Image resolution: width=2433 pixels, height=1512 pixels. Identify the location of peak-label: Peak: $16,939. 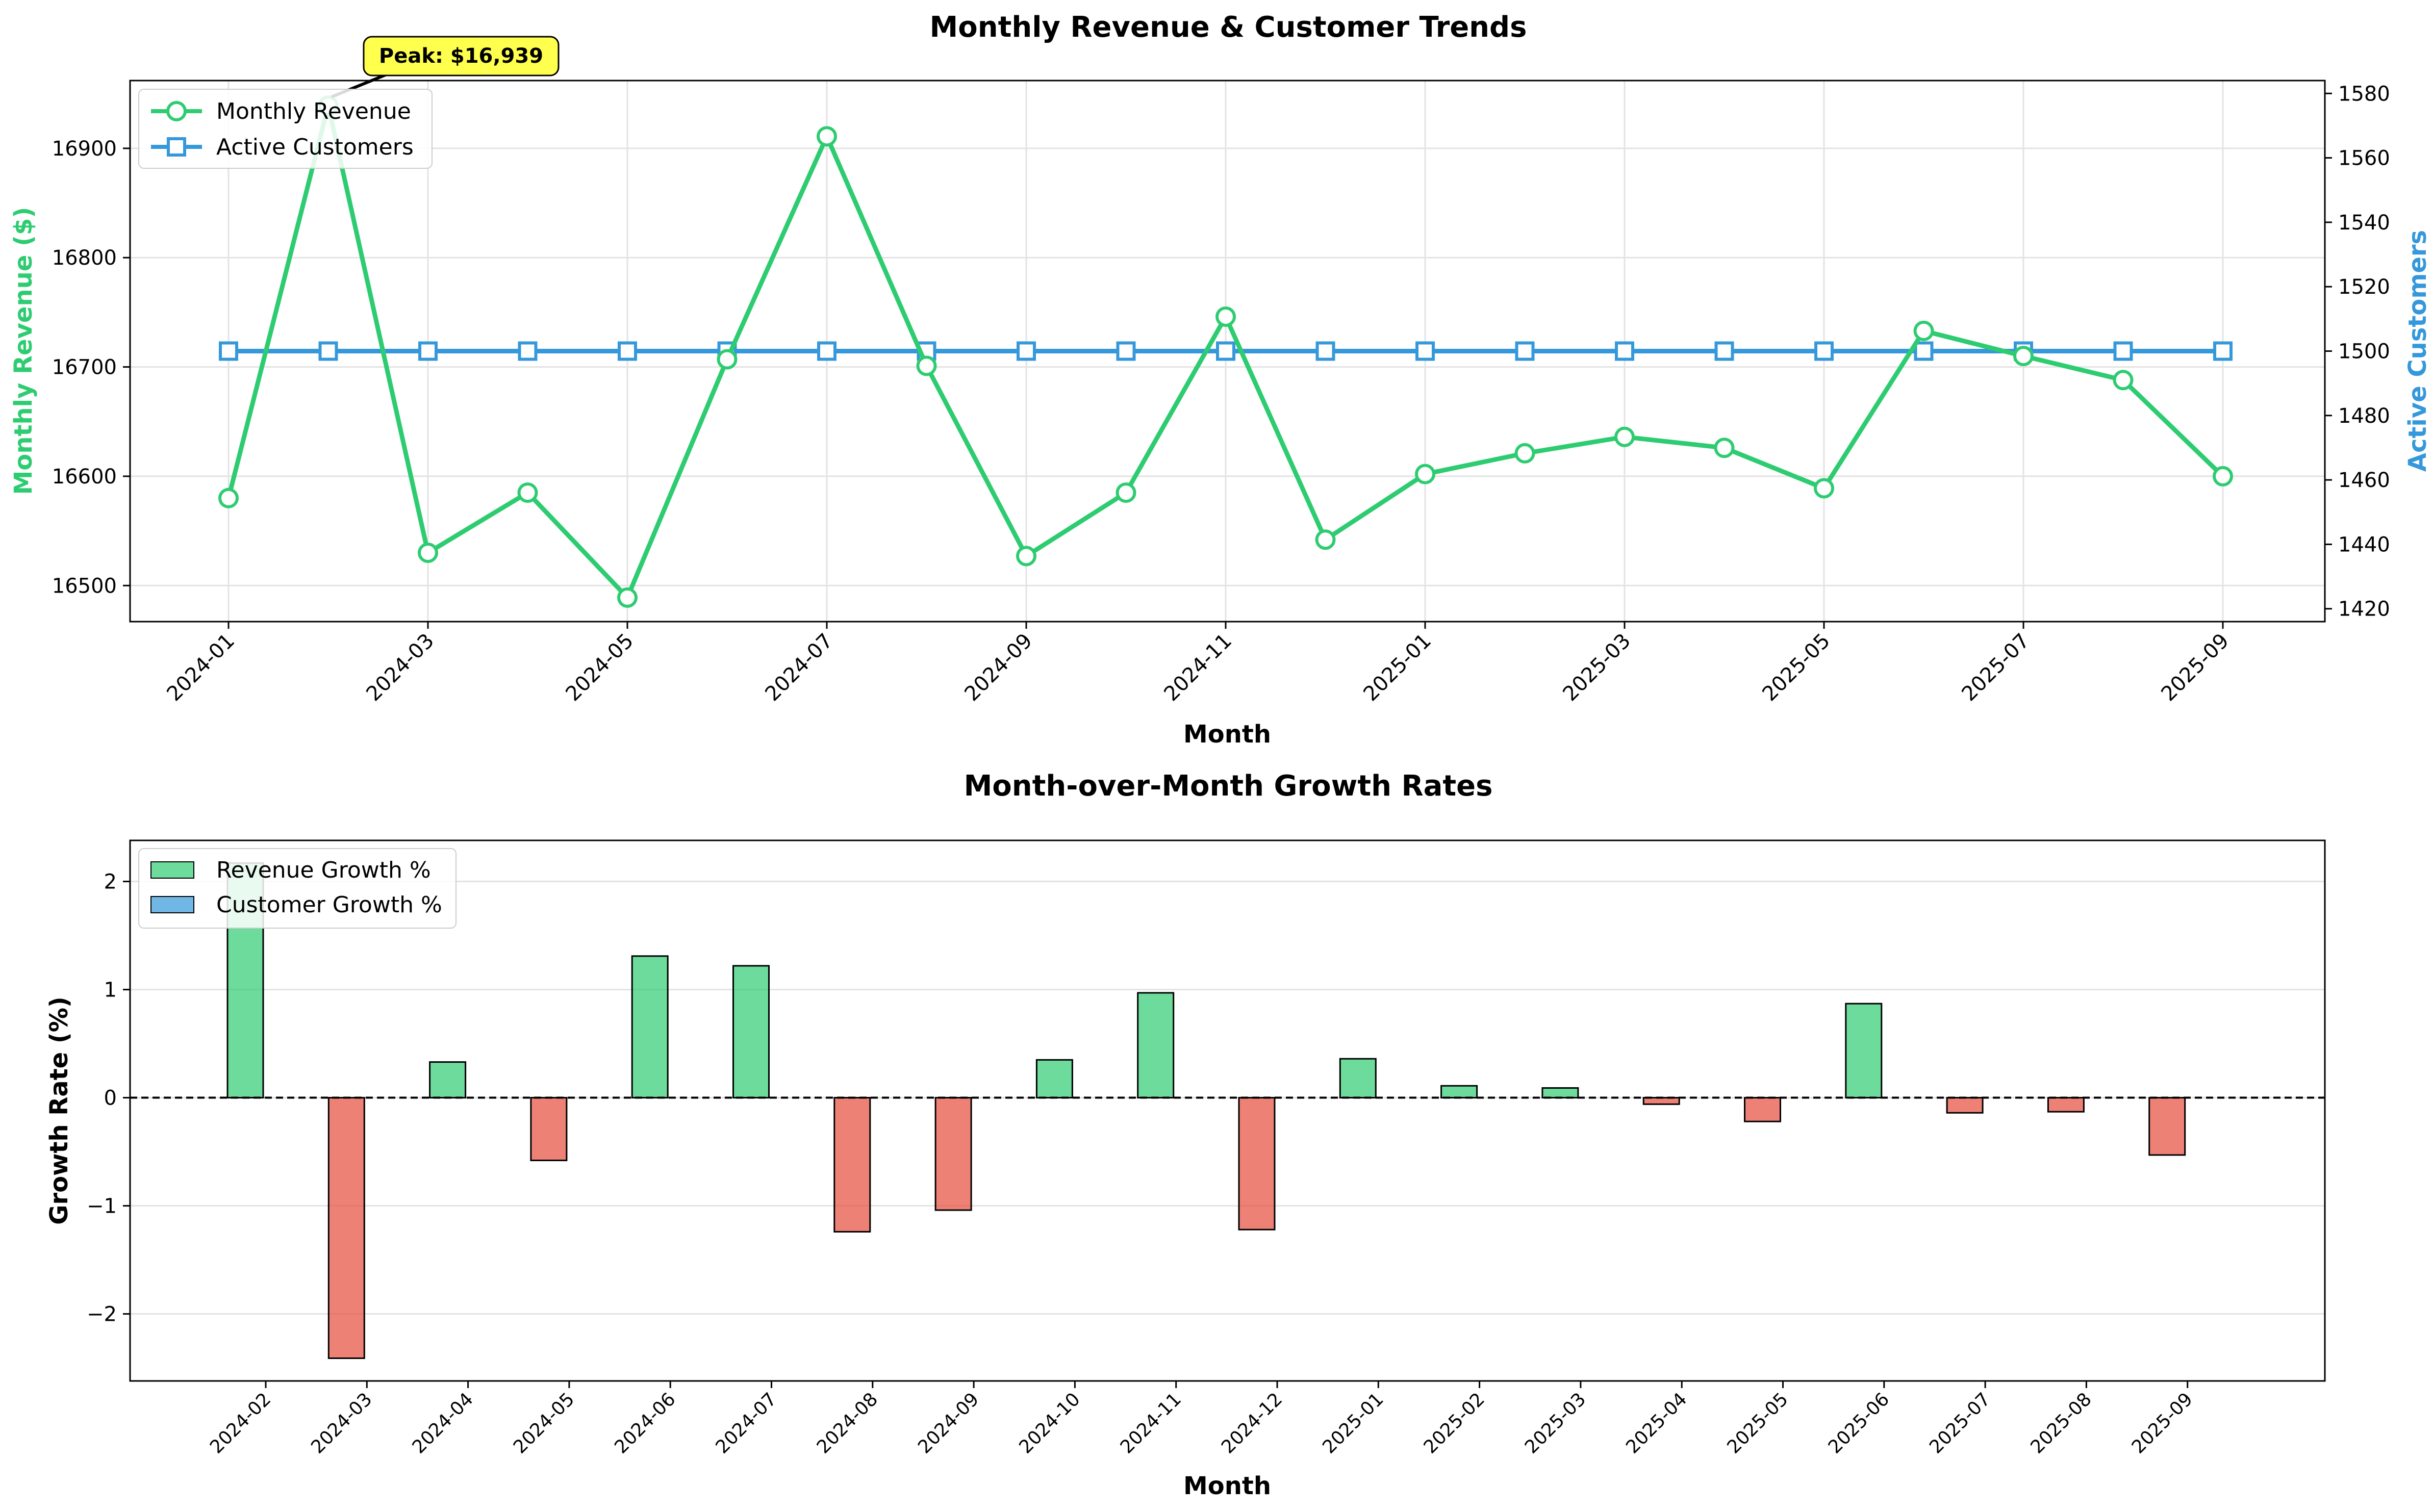
(461, 56).